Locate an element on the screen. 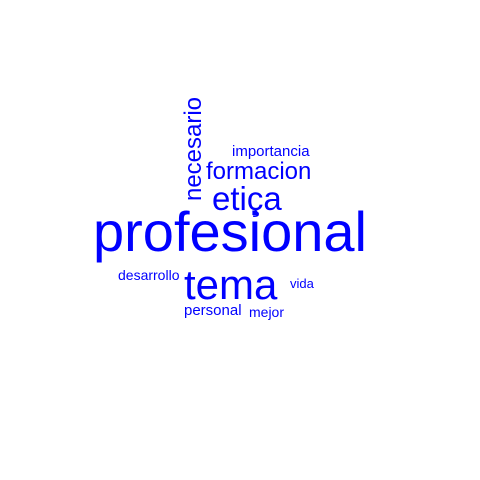  word-desarrollo: desarrollo is located at coordinates (149, 275).